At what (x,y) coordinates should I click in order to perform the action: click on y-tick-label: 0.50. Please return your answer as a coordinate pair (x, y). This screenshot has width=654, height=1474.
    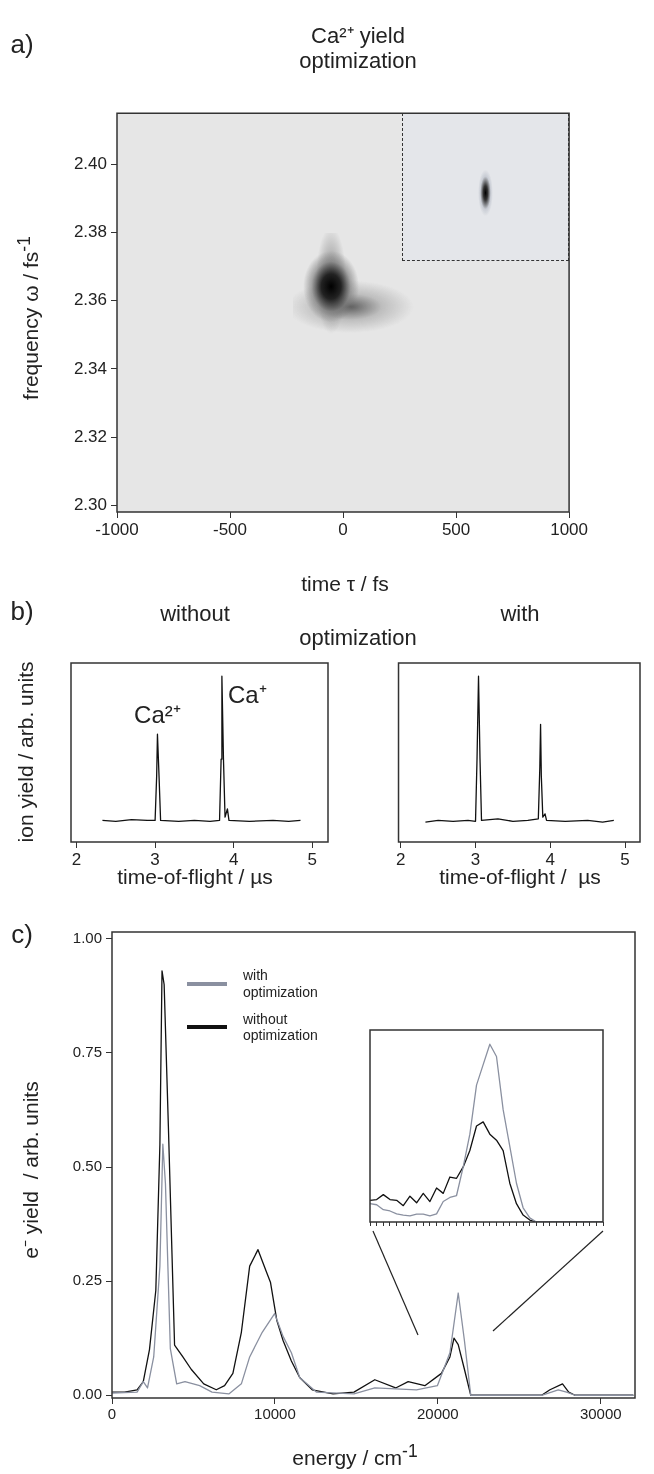
    Looking at the image, I should click on (87, 1166).